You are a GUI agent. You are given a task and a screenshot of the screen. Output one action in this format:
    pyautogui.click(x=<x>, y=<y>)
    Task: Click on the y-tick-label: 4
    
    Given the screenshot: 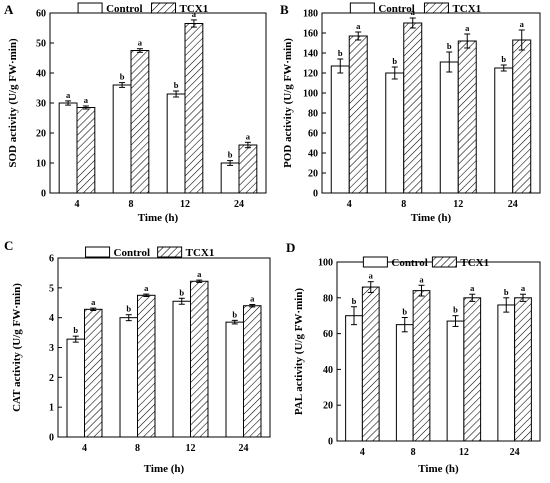 What is the action you would take?
    pyautogui.click(x=51, y=318)
    